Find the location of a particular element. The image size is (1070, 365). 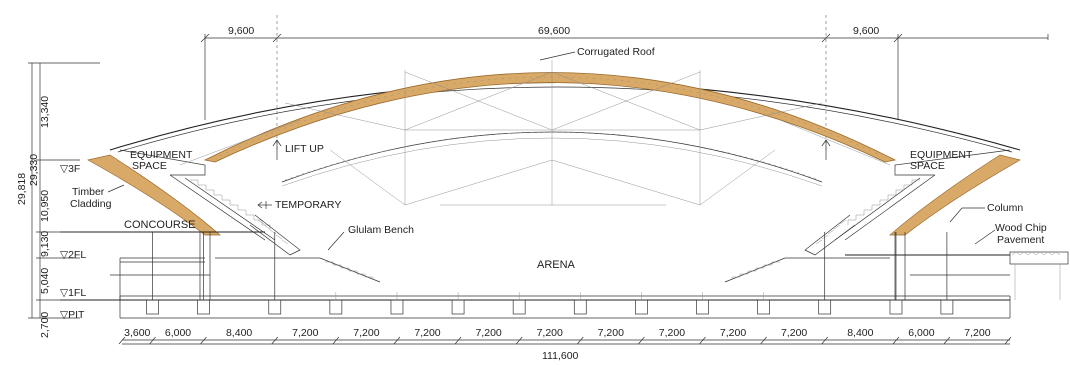

level-markers: ▽3F ▽2FL ▽1FL ▽PIT is located at coordinates (73, 242).